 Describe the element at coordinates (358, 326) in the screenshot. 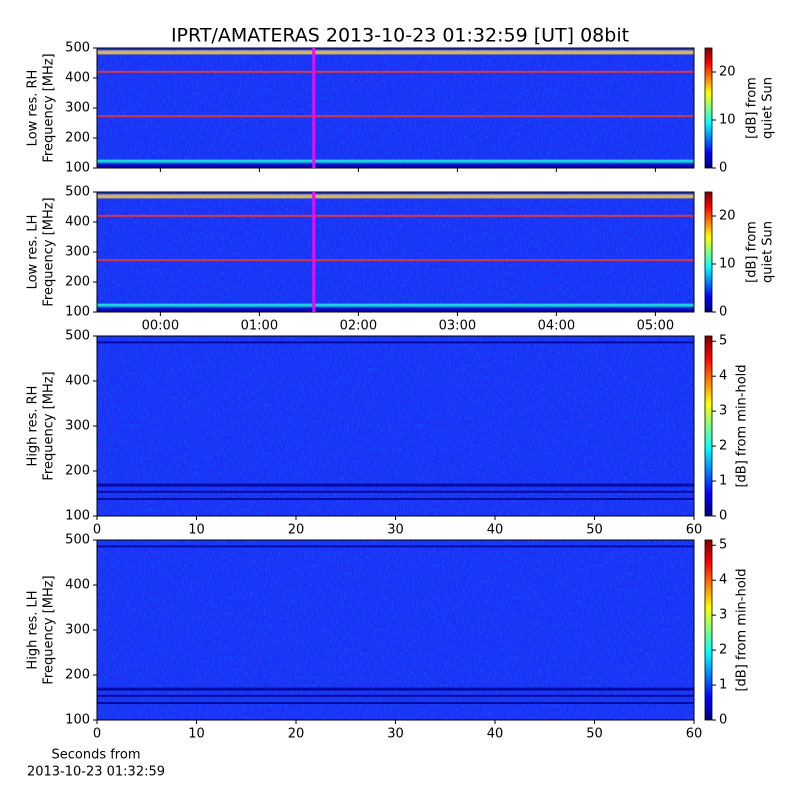

I see `x-tick-label: 02:00` at that location.